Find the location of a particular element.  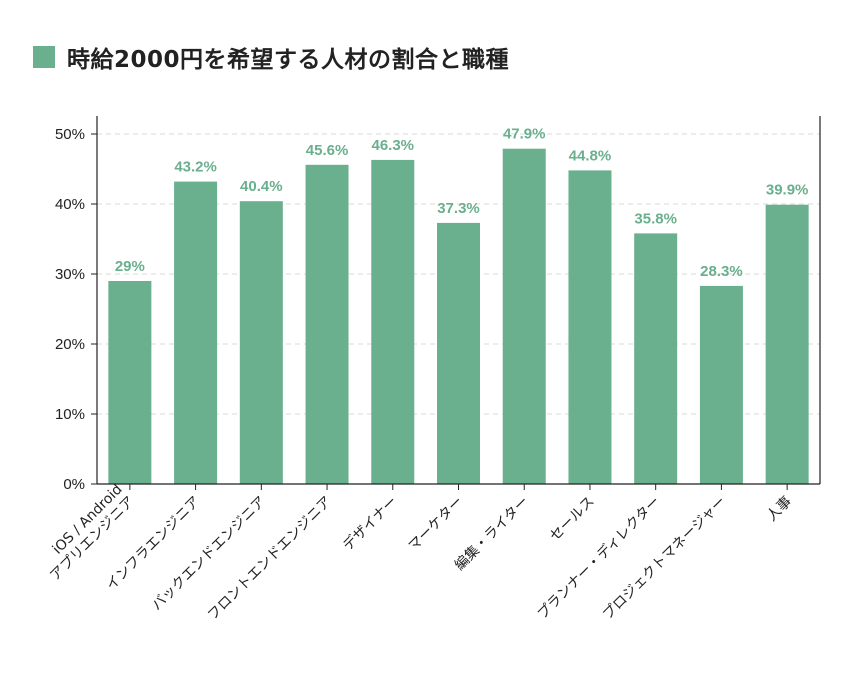

chart-title: 時給2000円を希望する人材の割合と職種 is located at coordinates (271, 57).